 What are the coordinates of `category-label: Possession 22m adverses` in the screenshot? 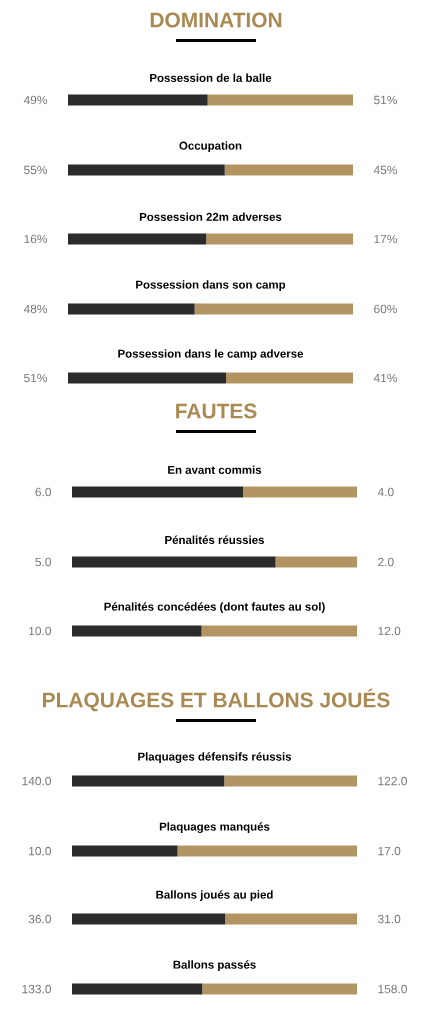 It's located at (210, 216).